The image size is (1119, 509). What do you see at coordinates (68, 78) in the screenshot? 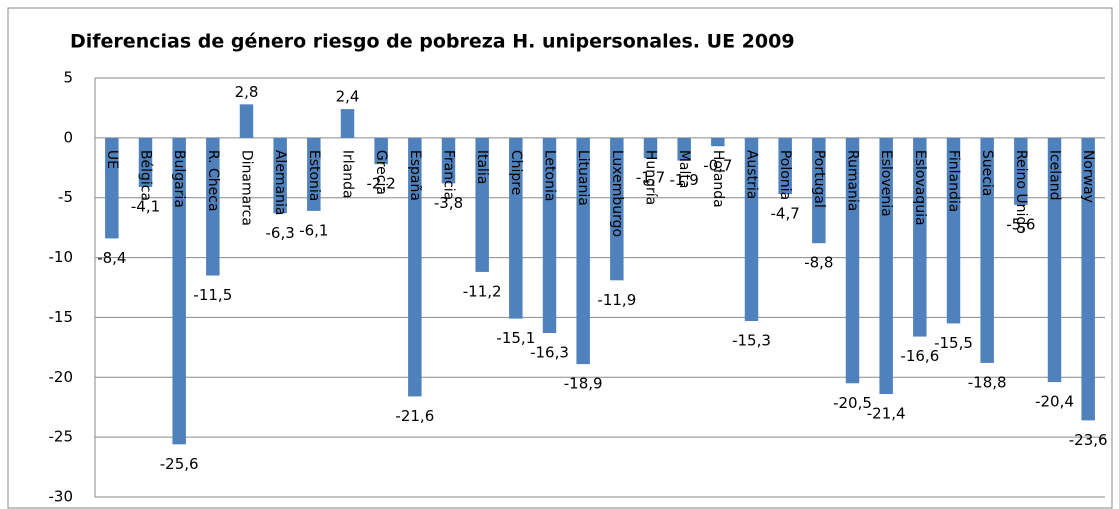
I see `y-tick-label: 5` at bounding box center [68, 78].